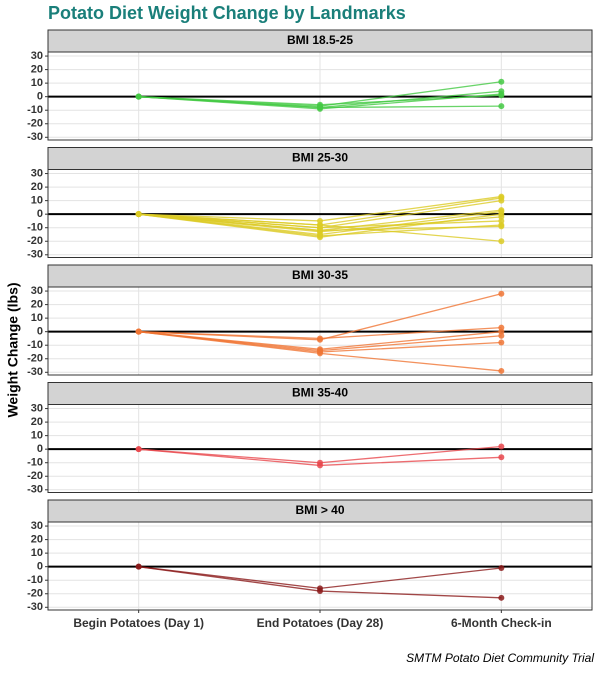 The height and width of the screenshot is (677, 600). Describe the element at coordinates (227, 13) in the screenshot. I see `chart-title: Potato Diet Weight Change by Landmarks` at that location.